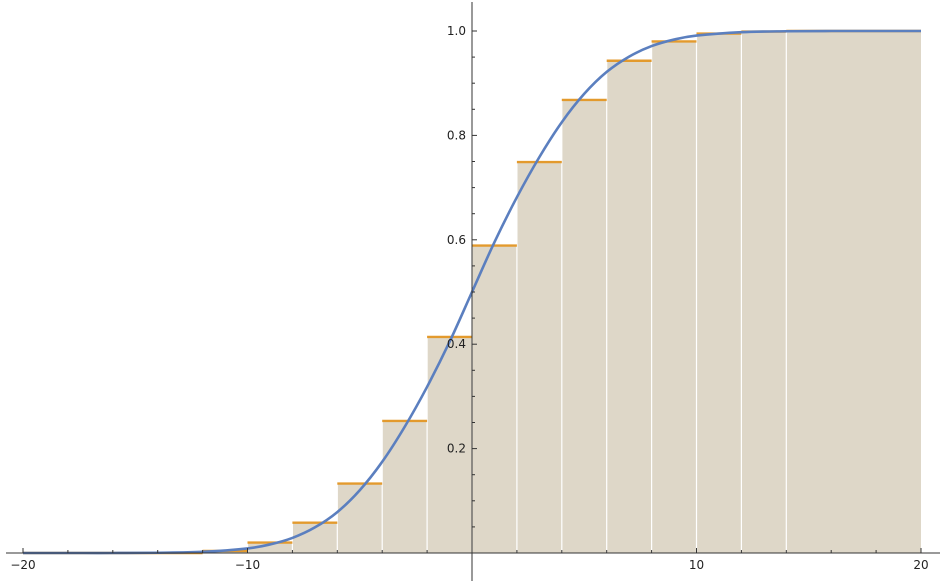 The width and height of the screenshot is (942, 583). Describe the element at coordinates (247, 565) in the screenshot. I see `x-tick-label: −10` at that location.